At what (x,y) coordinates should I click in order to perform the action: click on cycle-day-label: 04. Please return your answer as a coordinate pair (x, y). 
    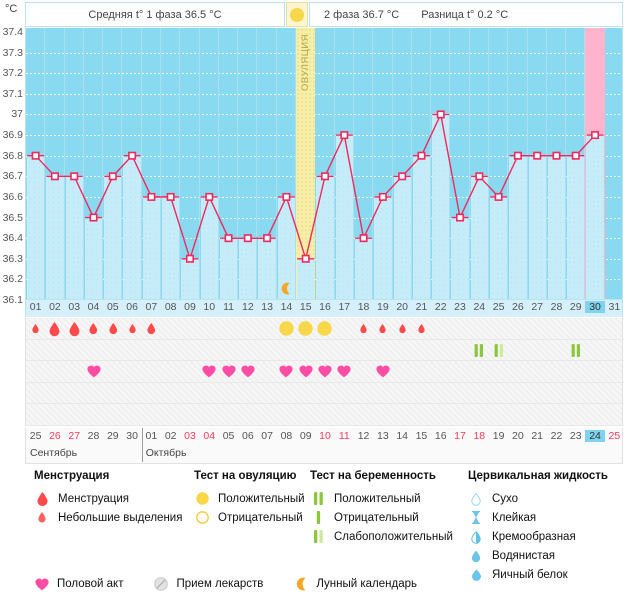
    Looking at the image, I should click on (93, 307).